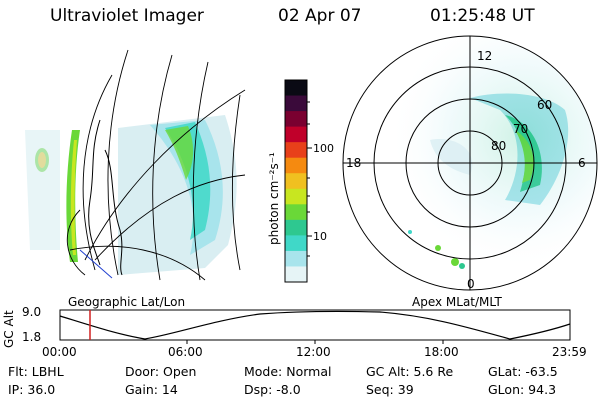 Image resolution: width=600 pixels, height=400 pixels. I want to click on coastline, so click(105, 197).